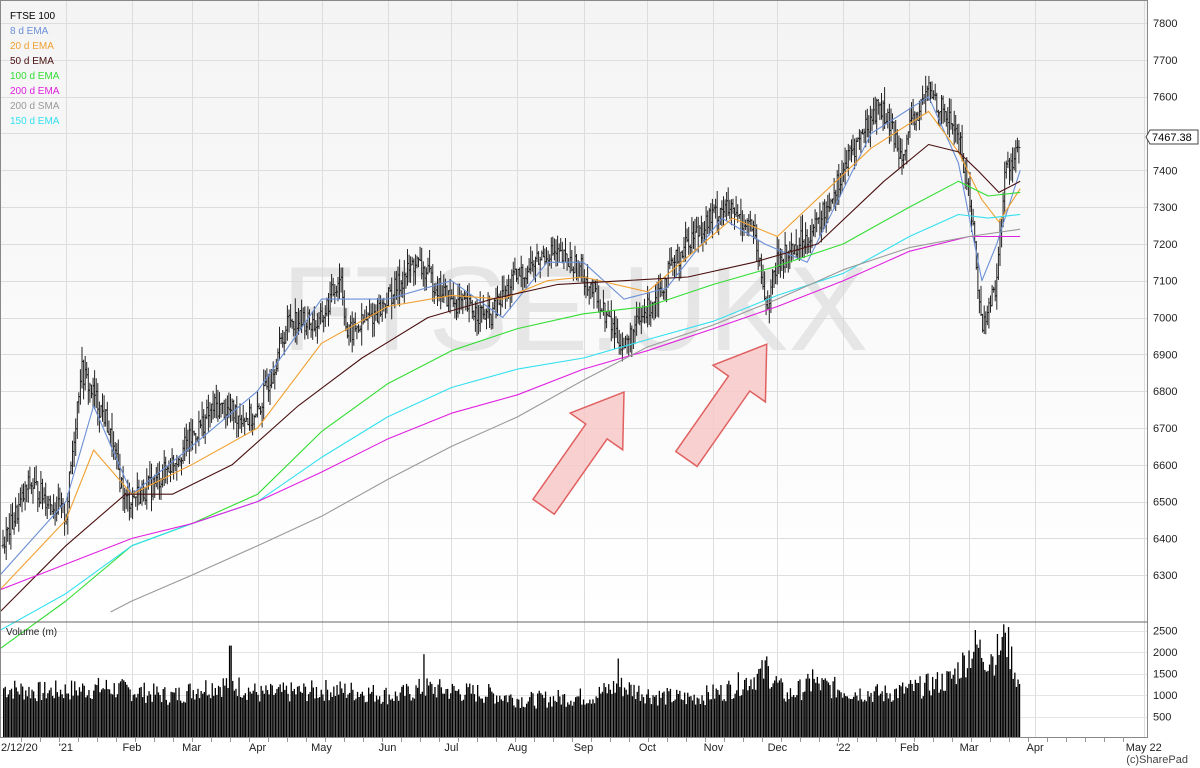 This screenshot has height=768, width=1200. What do you see at coordinates (32, 46) in the screenshot?
I see `legend-entry: 20 d EMA` at bounding box center [32, 46].